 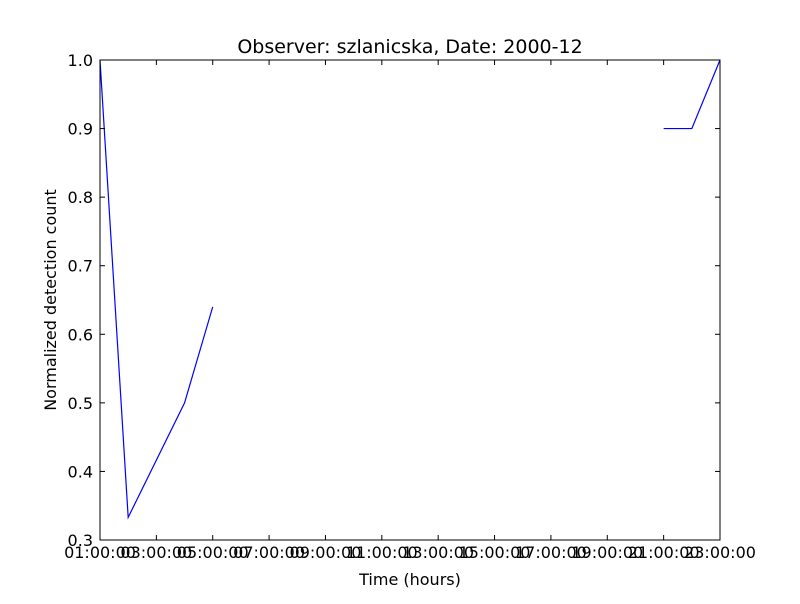 What do you see at coordinates (409, 579) in the screenshot?
I see `x-axis-label: Time (hours)` at bounding box center [409, 579].